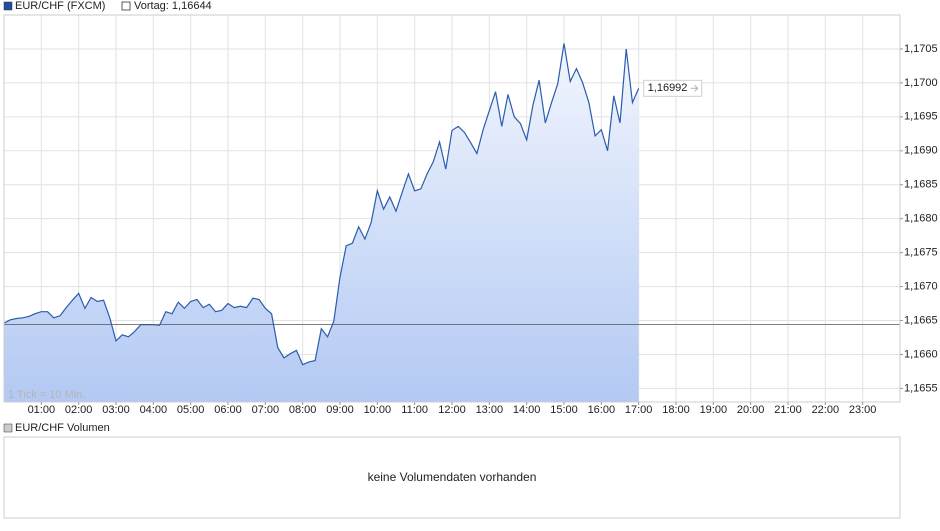 This screenshot has width=940, height=531. Describe the element at coordinates (921, 185) in the screenshot. I see `y-tick-label: 1,1685` at that location.